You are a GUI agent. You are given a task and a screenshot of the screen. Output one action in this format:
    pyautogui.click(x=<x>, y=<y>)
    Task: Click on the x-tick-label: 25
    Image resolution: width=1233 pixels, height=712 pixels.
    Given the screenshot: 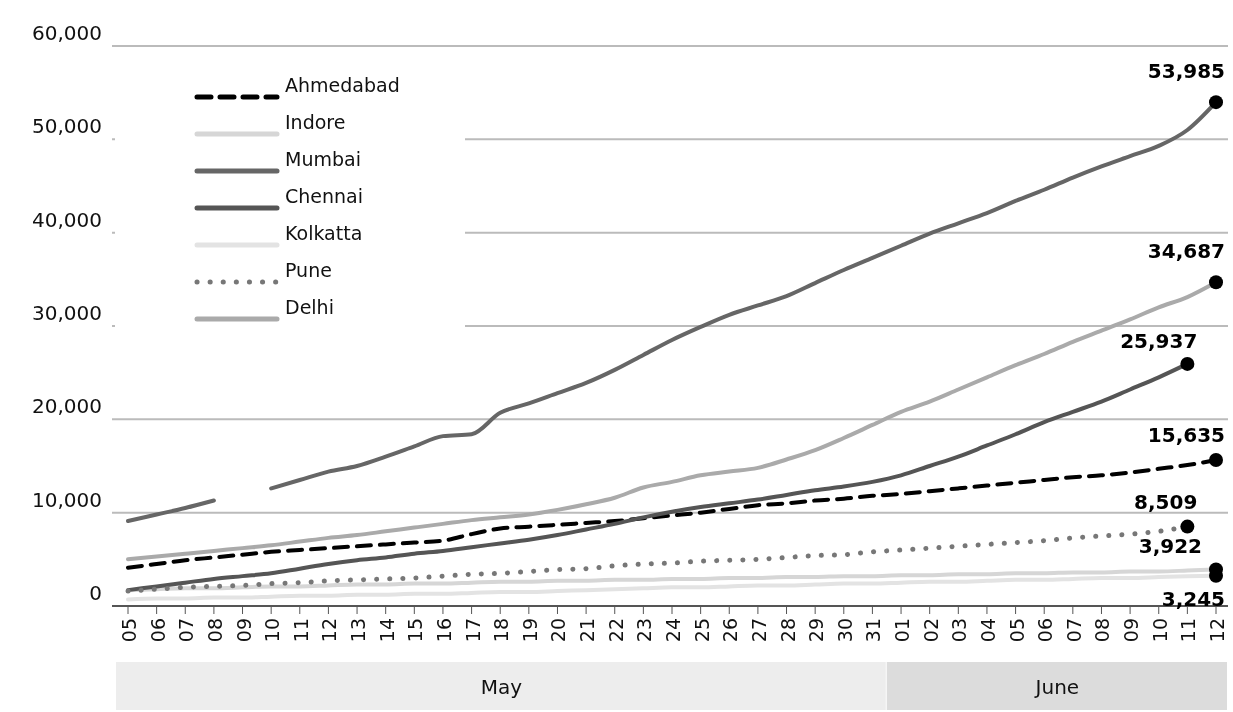 What is the action you would take?
    pyautogui.click(x=701, y=630)
    